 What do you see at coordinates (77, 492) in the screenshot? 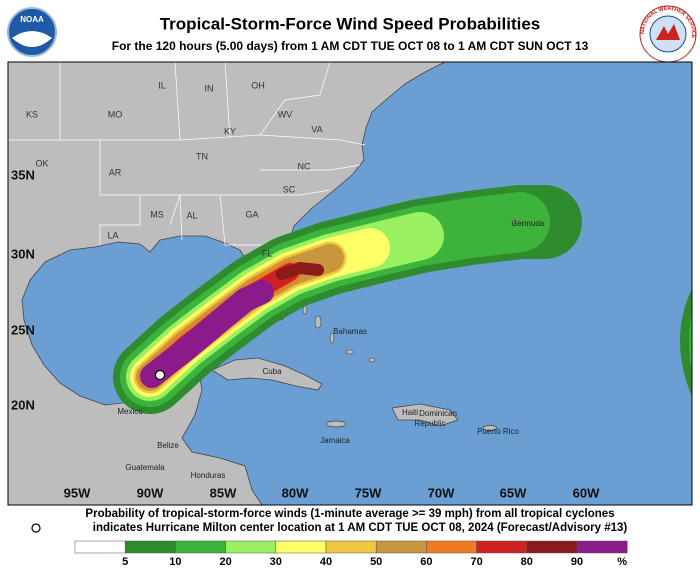
I see `longitude-label: 95W` at bounding box center [77, 492].